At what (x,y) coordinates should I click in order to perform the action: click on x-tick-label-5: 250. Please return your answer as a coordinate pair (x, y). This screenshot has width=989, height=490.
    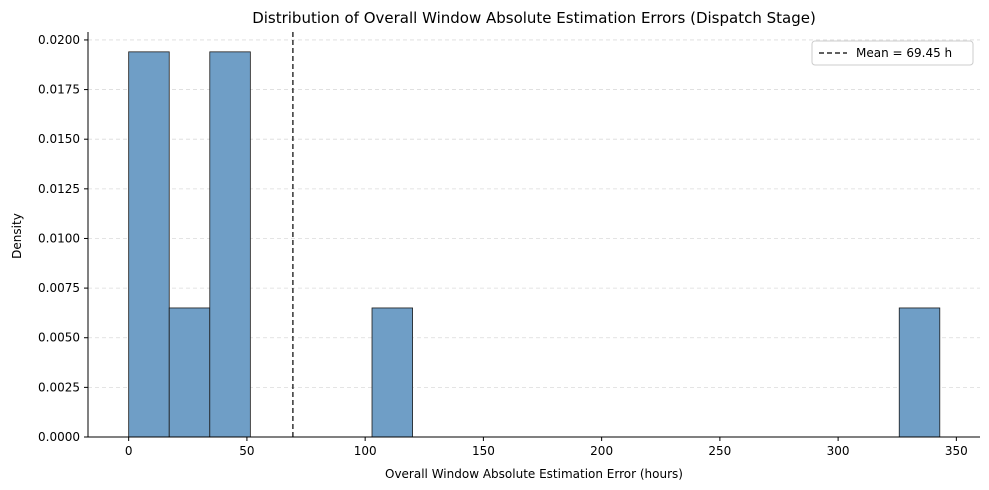
    Looking at the image, I should click on (719, 451).